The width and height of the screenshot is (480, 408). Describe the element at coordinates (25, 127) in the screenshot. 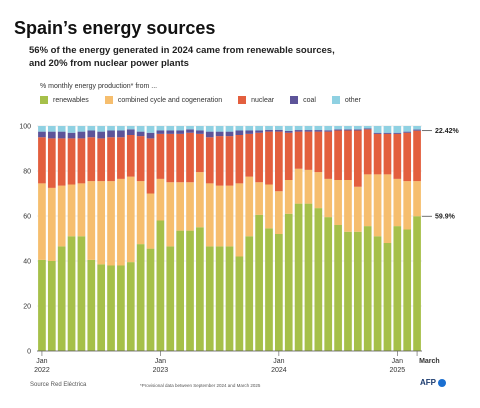

I see `y-tick-label-100: 100` at that location.